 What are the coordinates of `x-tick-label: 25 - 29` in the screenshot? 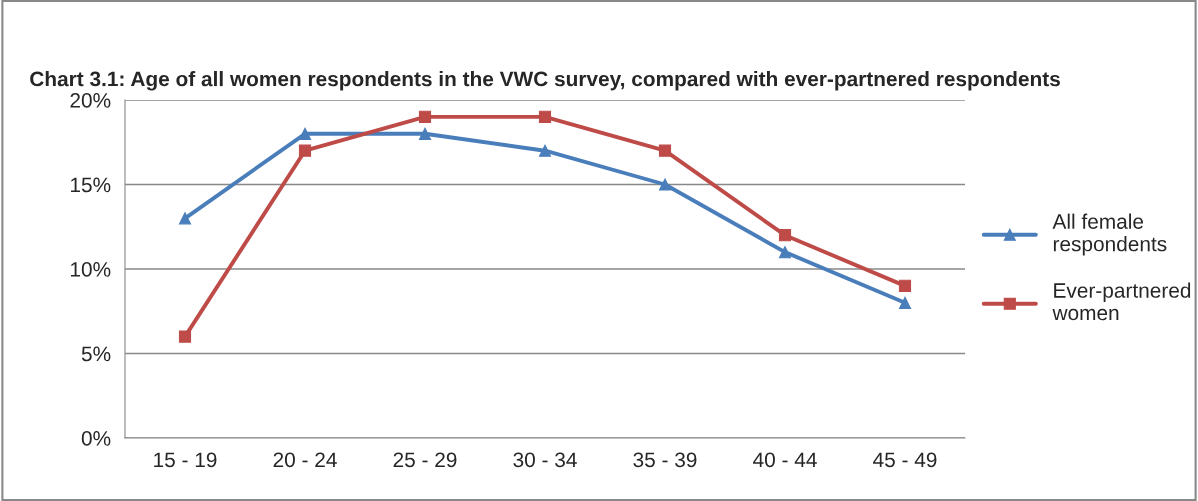 It's located at (425, 460).